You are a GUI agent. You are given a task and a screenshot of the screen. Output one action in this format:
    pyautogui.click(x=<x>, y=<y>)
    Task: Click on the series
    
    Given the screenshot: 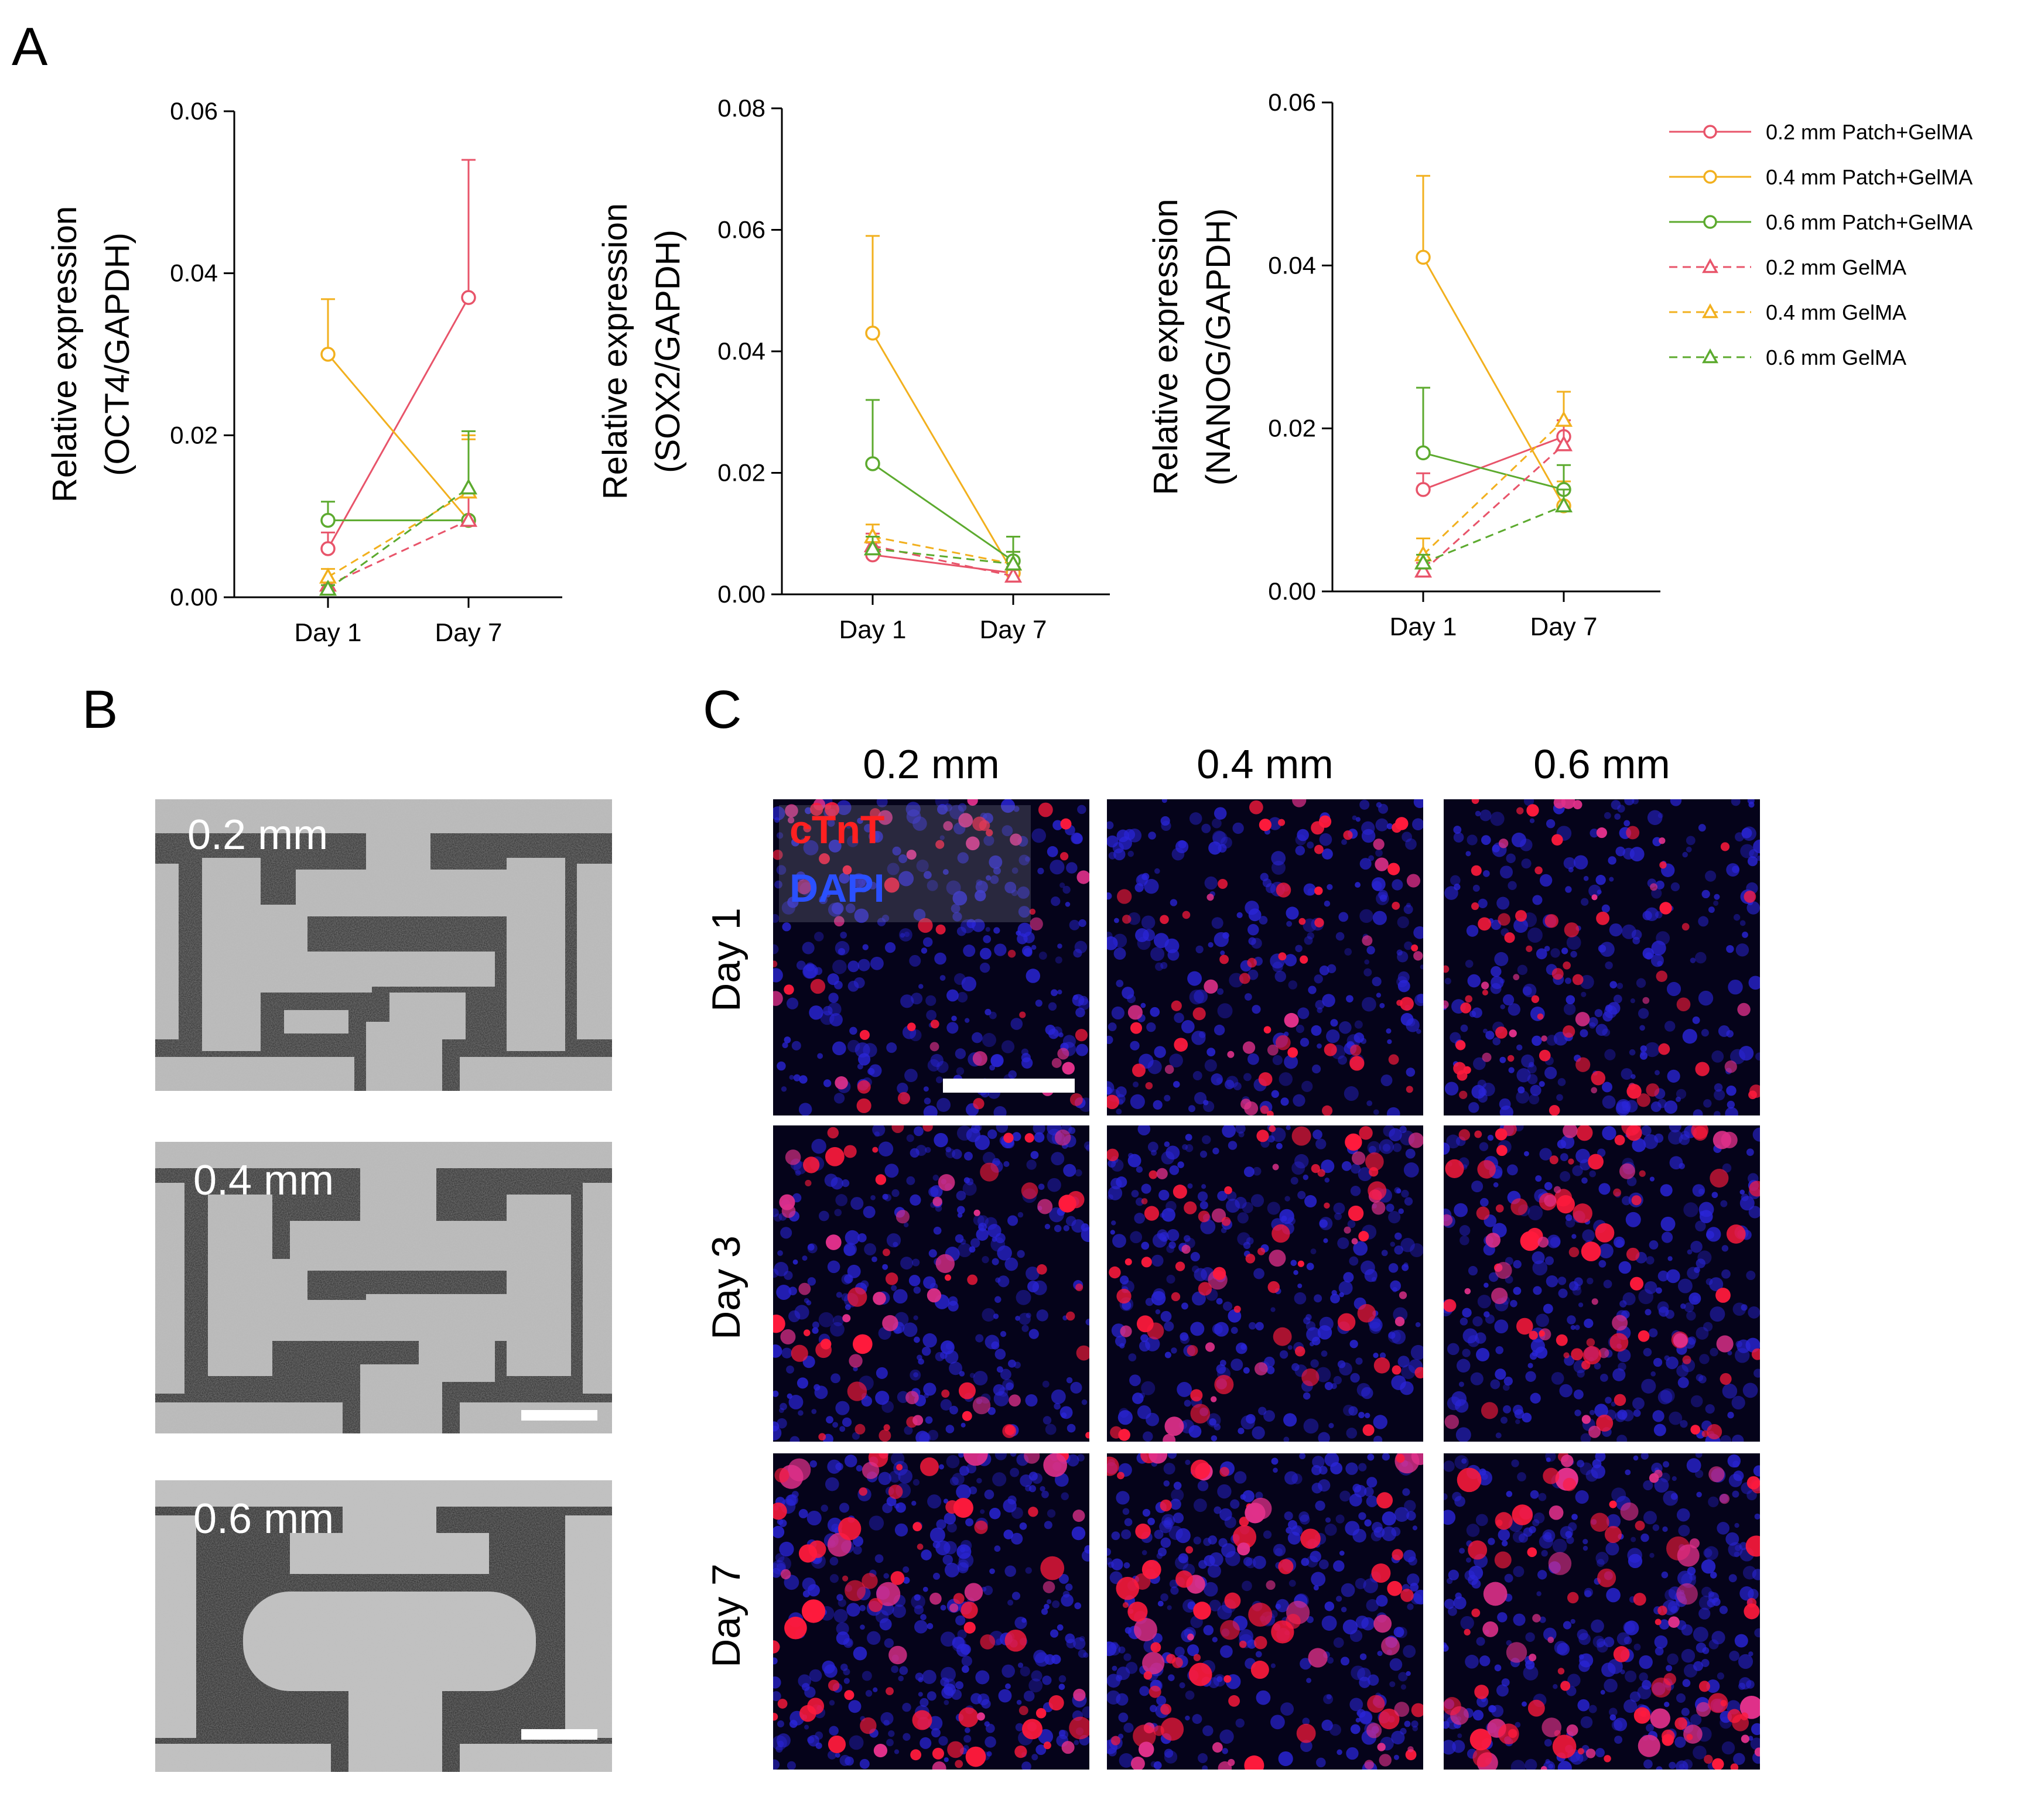 What is the action you would take?
    pyautogui.click(x=1493, y=476)
    